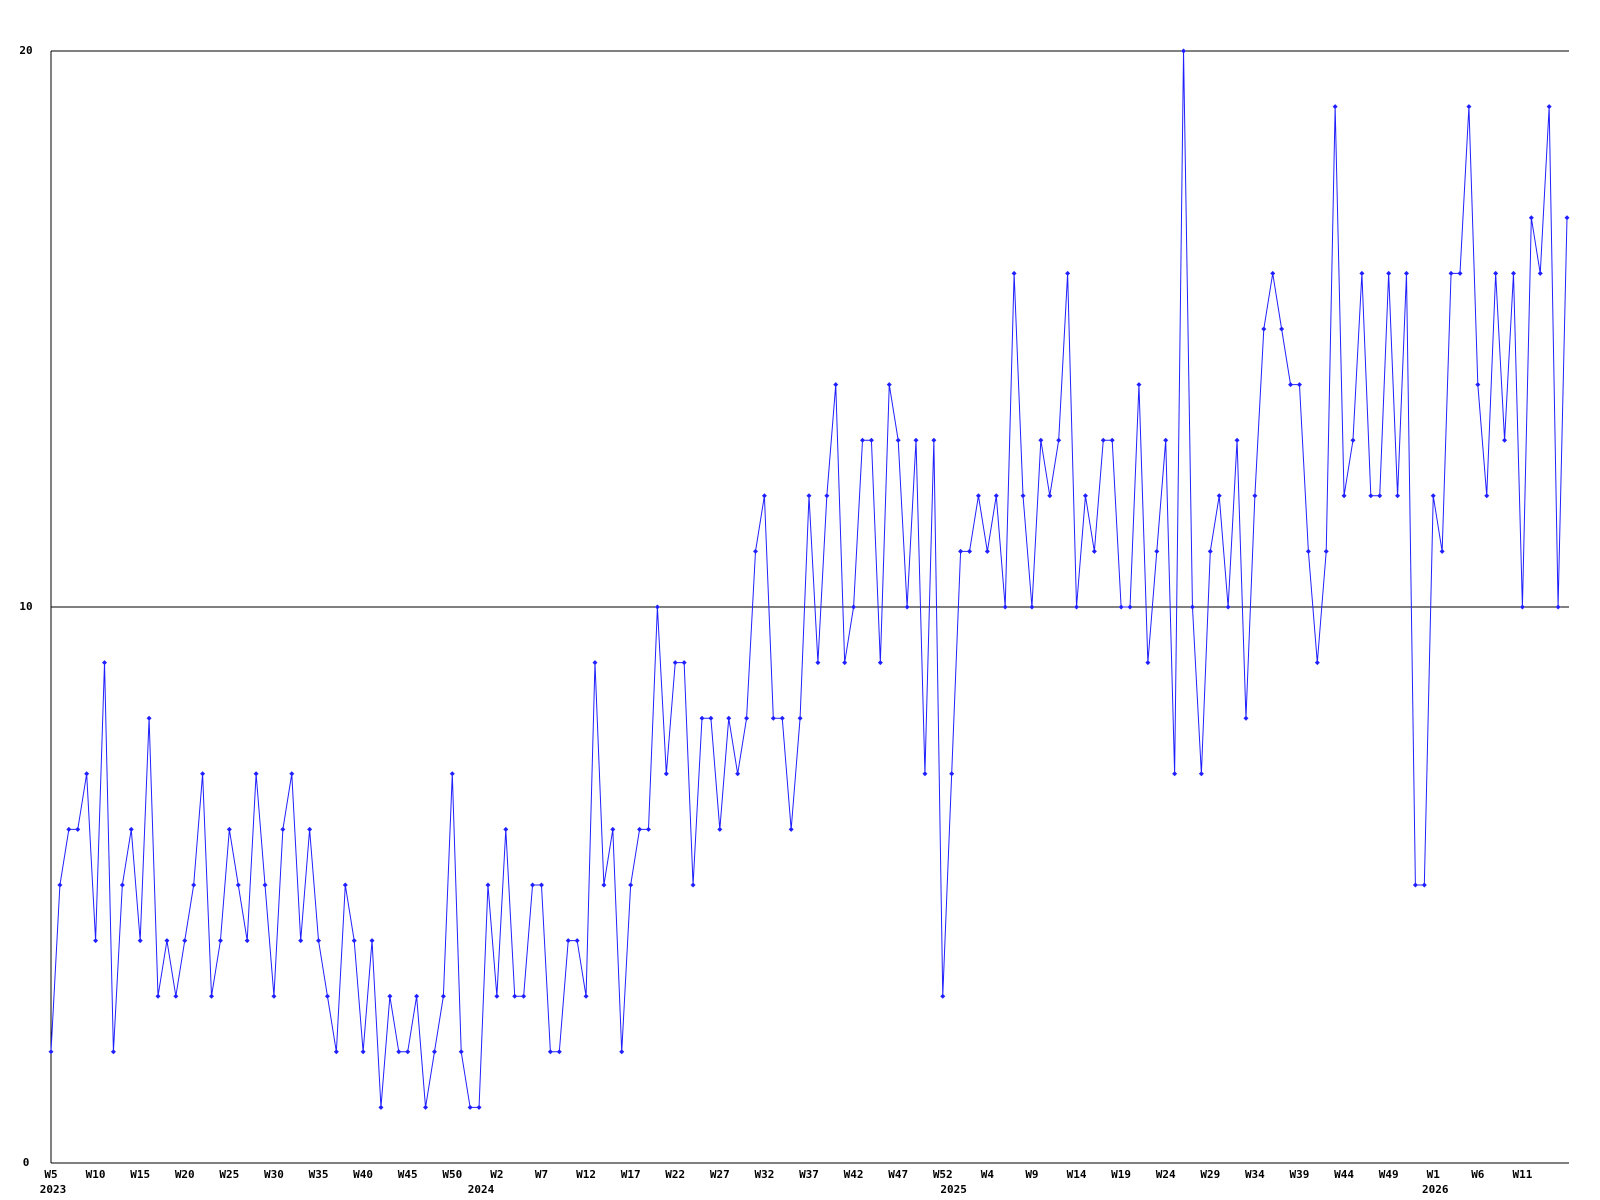  I want to click on x-tick-label: W15, so click(140, 1174).